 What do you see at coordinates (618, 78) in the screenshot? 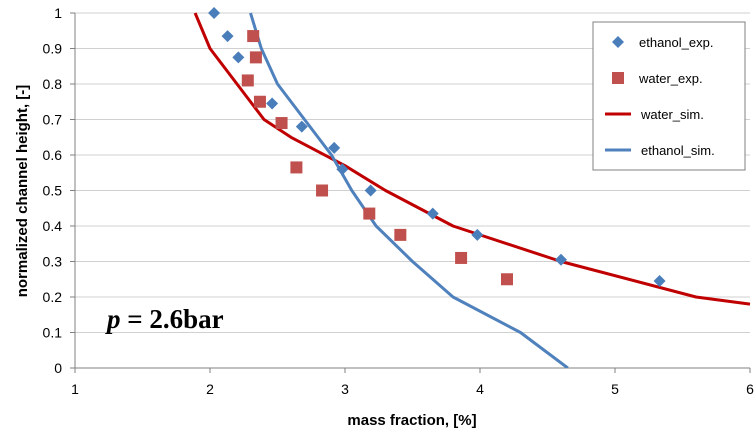
I see `legend-swatch-water-exp` at bounding box center [618, 78].